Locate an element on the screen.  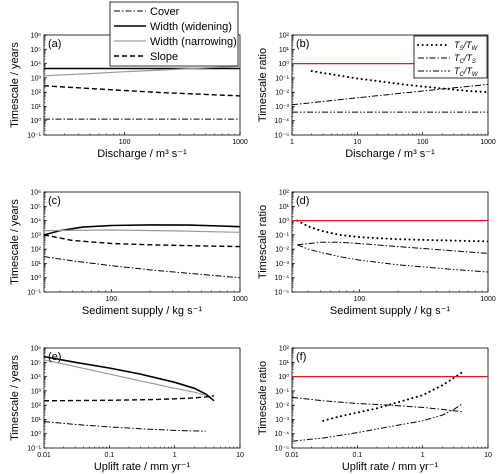
legend-entry: TC/TS is located at coordinates (465, 59).